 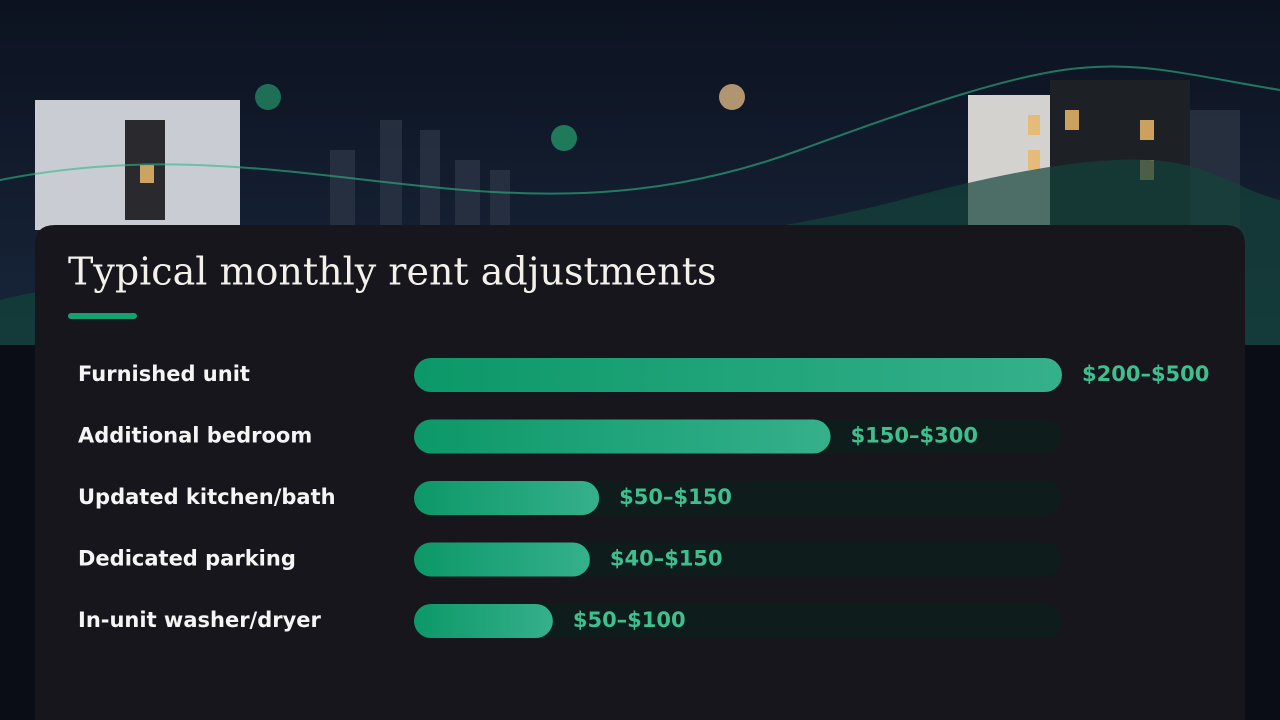 I want to click on value-label: $40–$150, so click(x=666, y=559).